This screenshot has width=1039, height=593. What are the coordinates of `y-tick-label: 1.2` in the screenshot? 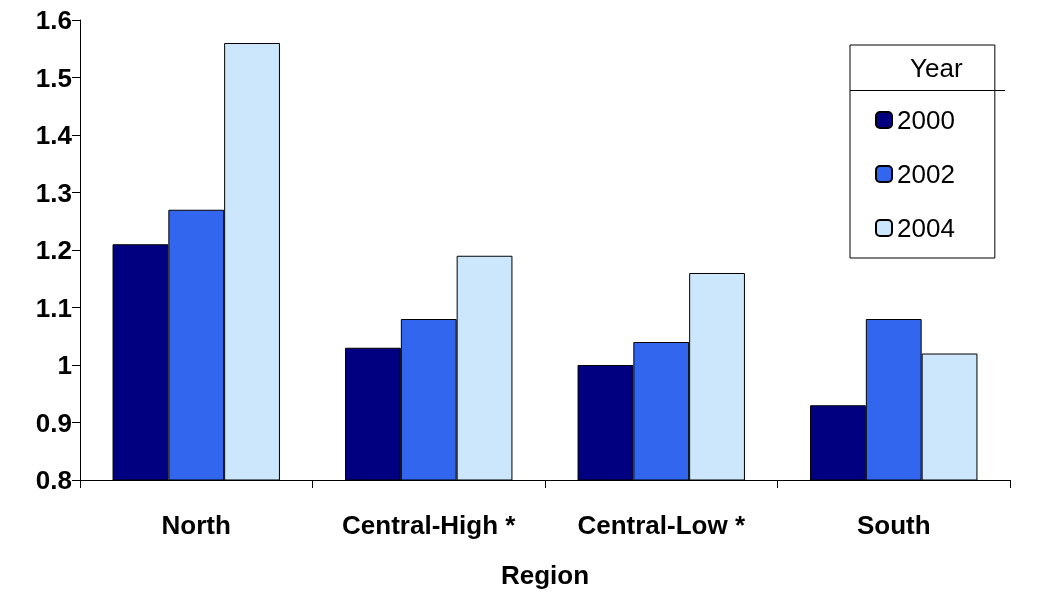 It's located at (53, 250).